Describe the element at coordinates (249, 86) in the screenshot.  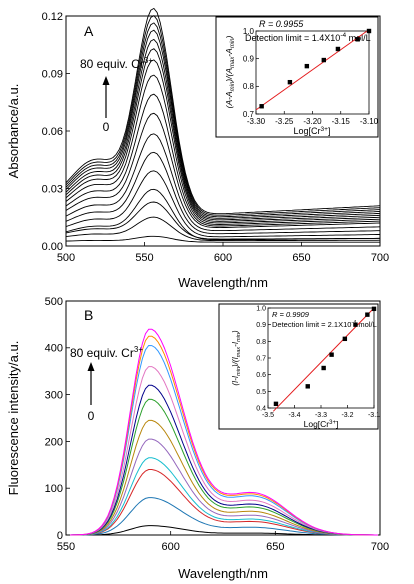
I see `panel-a-inset-y-tick-label: 0.8` at that location.